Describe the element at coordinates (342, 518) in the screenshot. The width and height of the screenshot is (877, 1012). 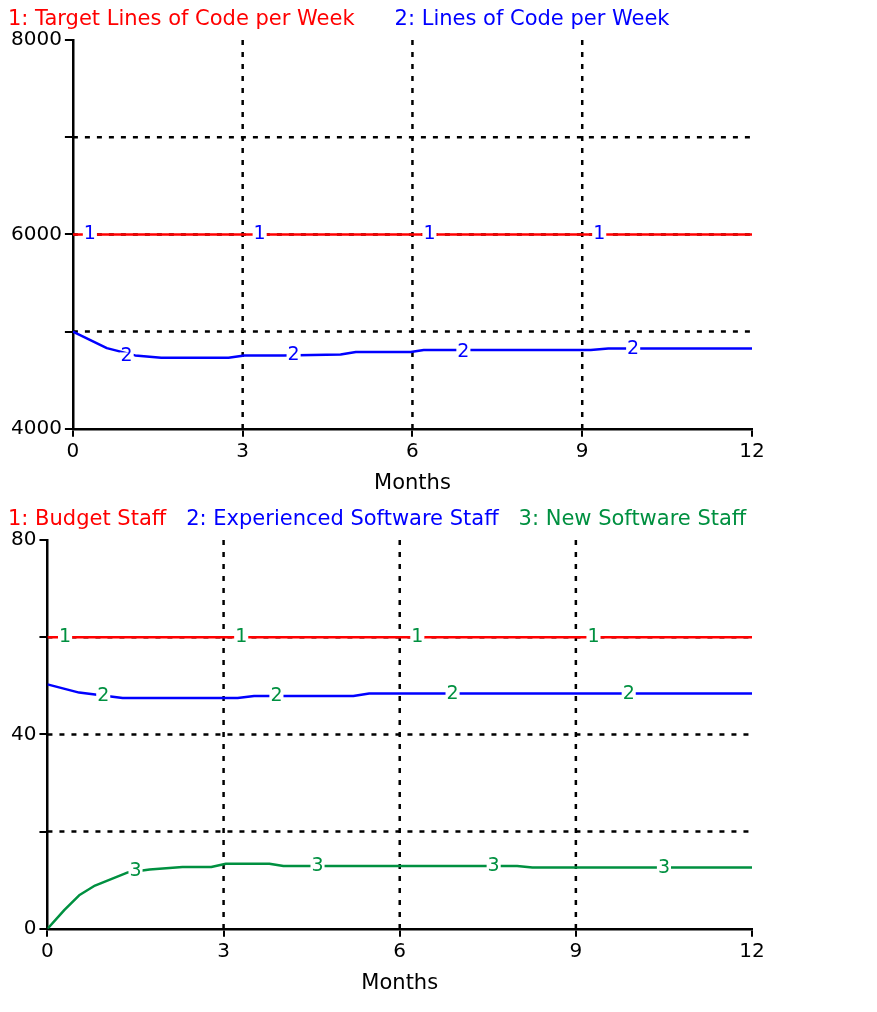
I see `text: 2: Experienced Software Staff` at that location.